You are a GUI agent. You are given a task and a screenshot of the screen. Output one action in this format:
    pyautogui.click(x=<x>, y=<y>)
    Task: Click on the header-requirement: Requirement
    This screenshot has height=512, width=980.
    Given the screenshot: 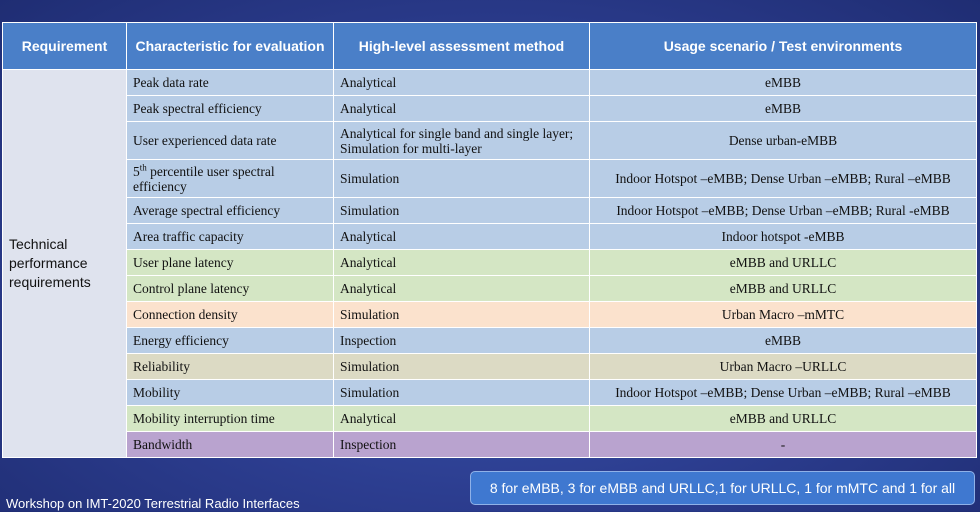 What is the action you would take?
    pyautogui.click(x=64, y=46)
    